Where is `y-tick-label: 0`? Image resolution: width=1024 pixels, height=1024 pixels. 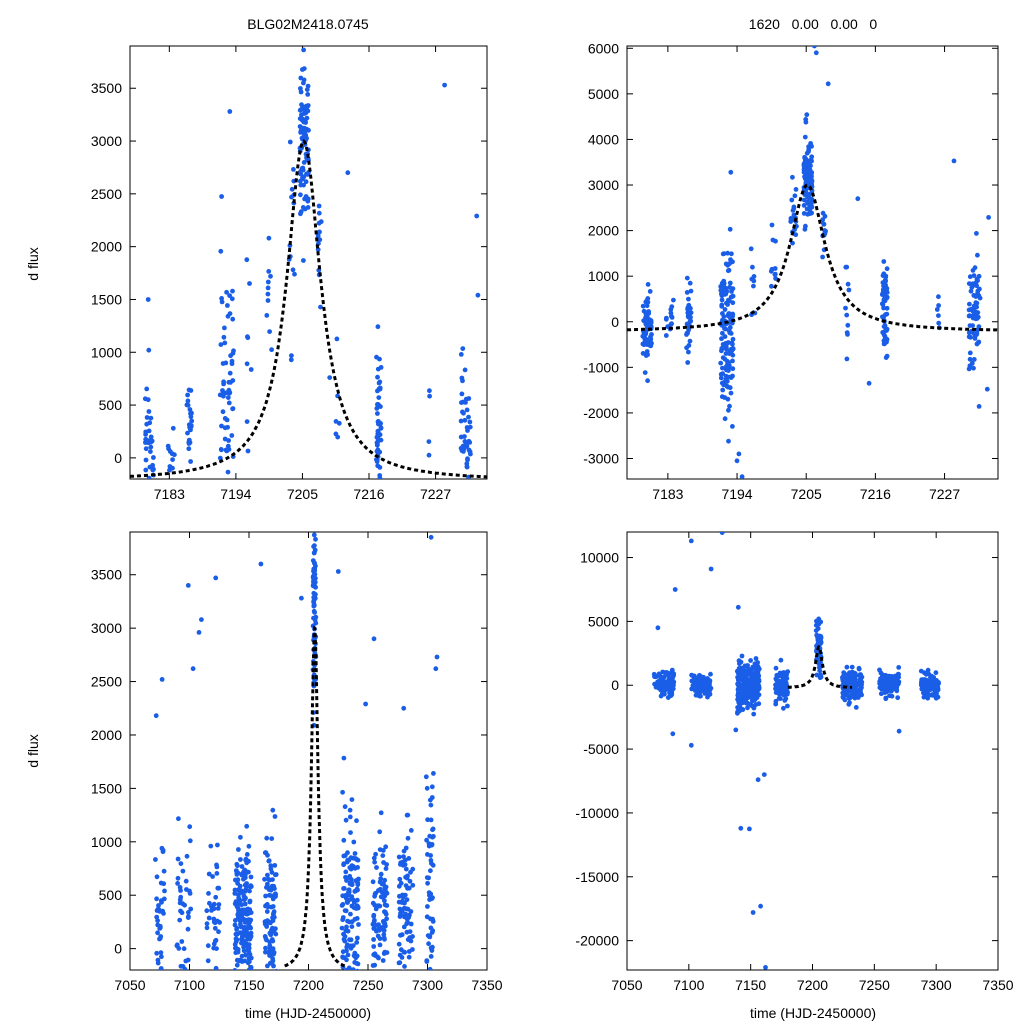 y-tick-label: 0 is located at coordinates (118, 949).